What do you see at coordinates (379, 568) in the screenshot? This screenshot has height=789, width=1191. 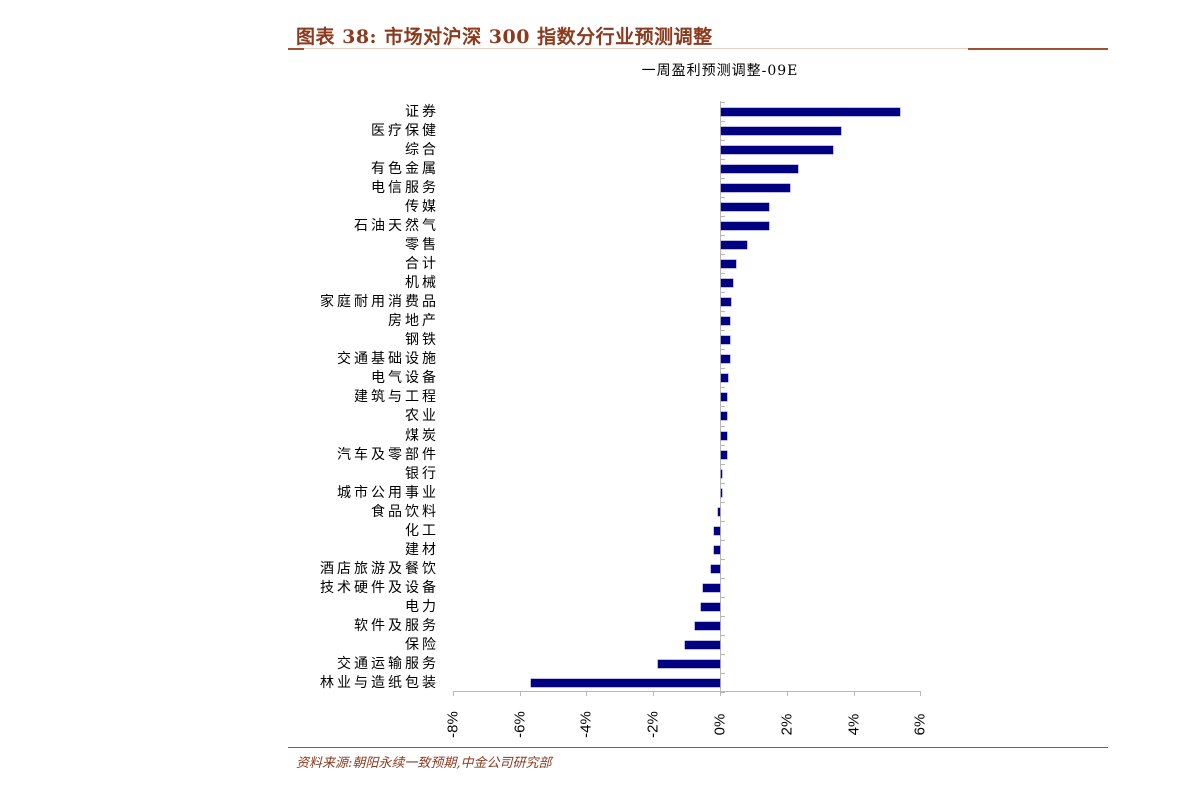 I see `category-label: 酒店旅游及餐饮` at bounding box center [379, 568].